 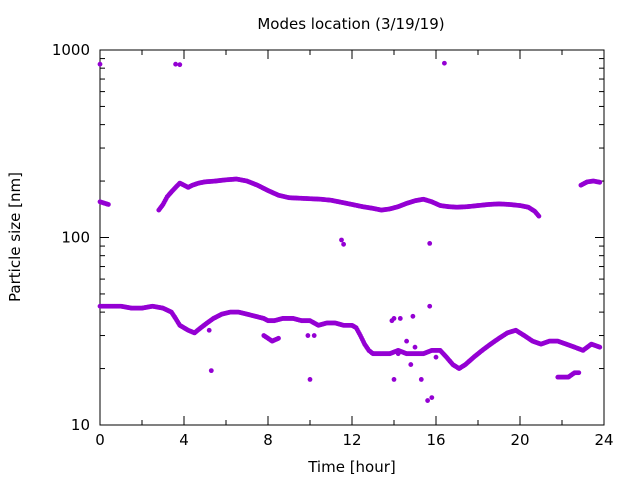 I want to click on x-tick-label: 24, so click(x=603, y=440).